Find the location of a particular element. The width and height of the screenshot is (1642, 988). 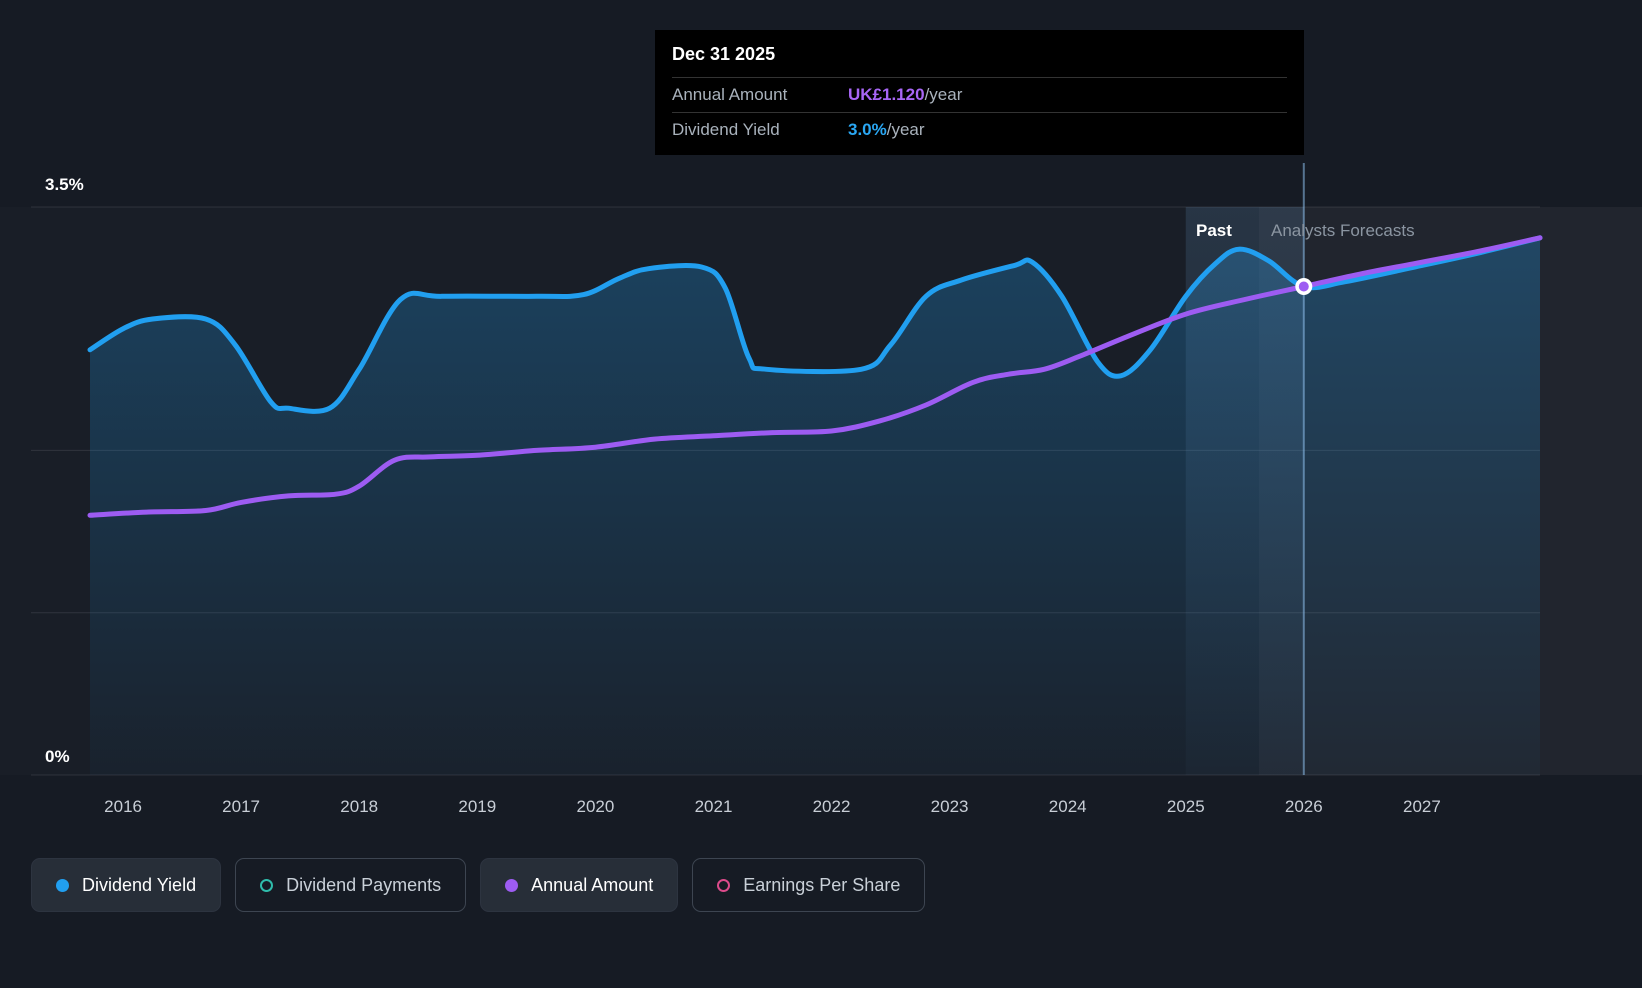

x-tick-label: 2020 is located at coordinates (595, 806).